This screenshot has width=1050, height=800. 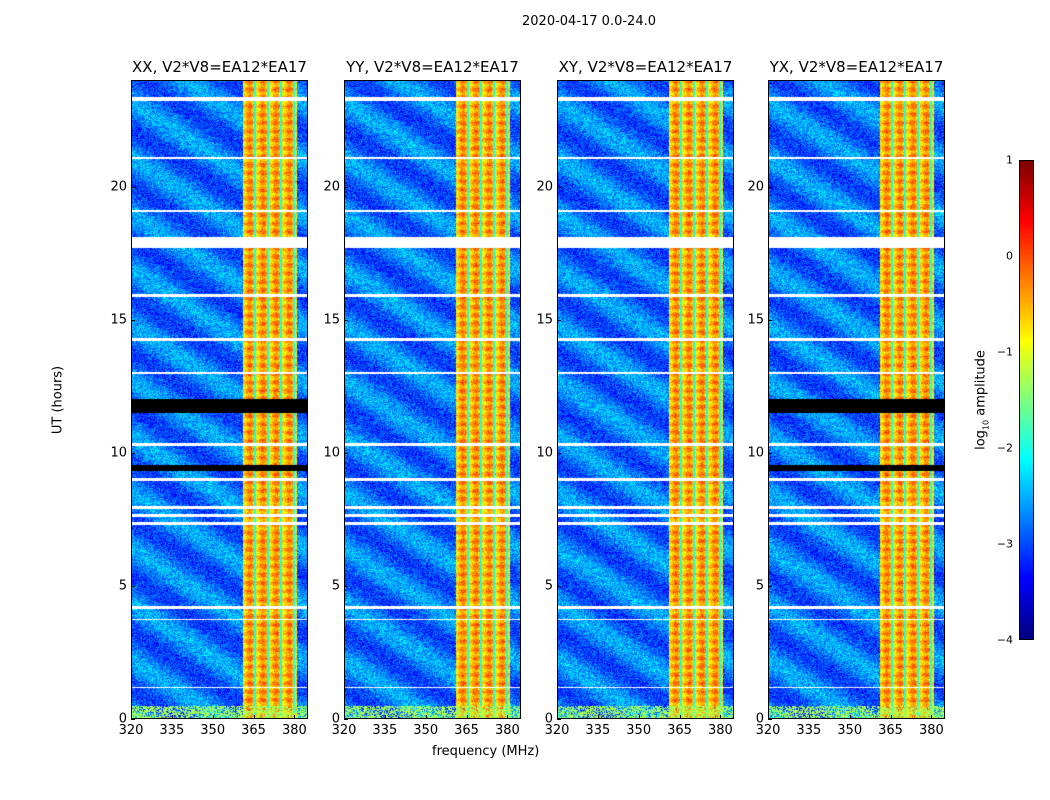 What do you see at coordinates (1004, 544) in the screenshot?
I see `colorbar-tick-label: −3` at bounding box center [1004, 544].